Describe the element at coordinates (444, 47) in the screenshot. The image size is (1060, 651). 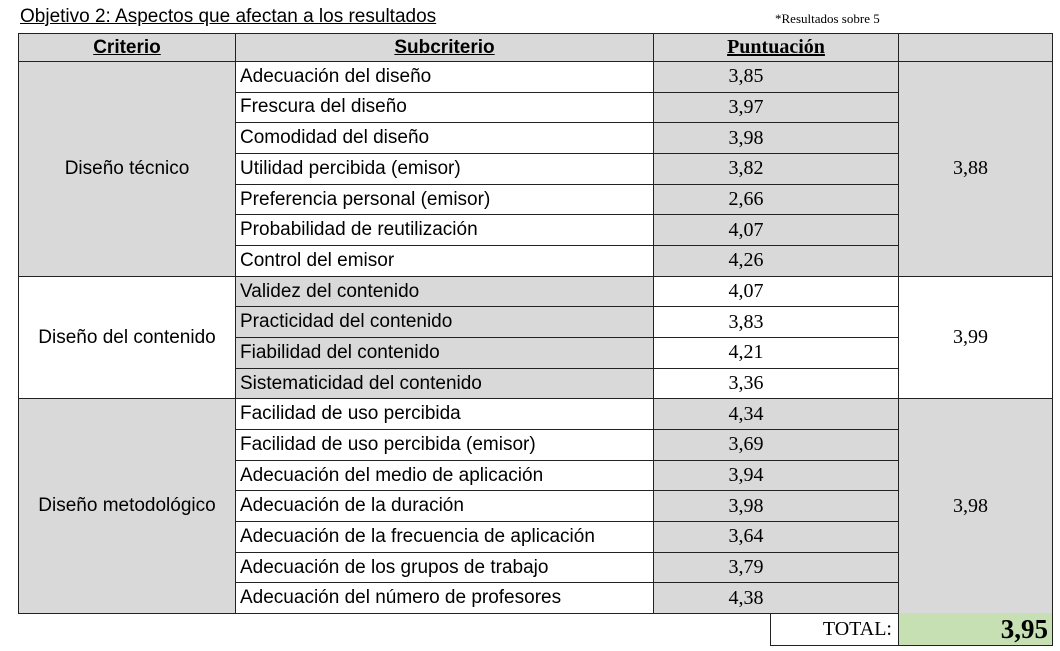
I see `header-cell: Subcriterio` at that location.